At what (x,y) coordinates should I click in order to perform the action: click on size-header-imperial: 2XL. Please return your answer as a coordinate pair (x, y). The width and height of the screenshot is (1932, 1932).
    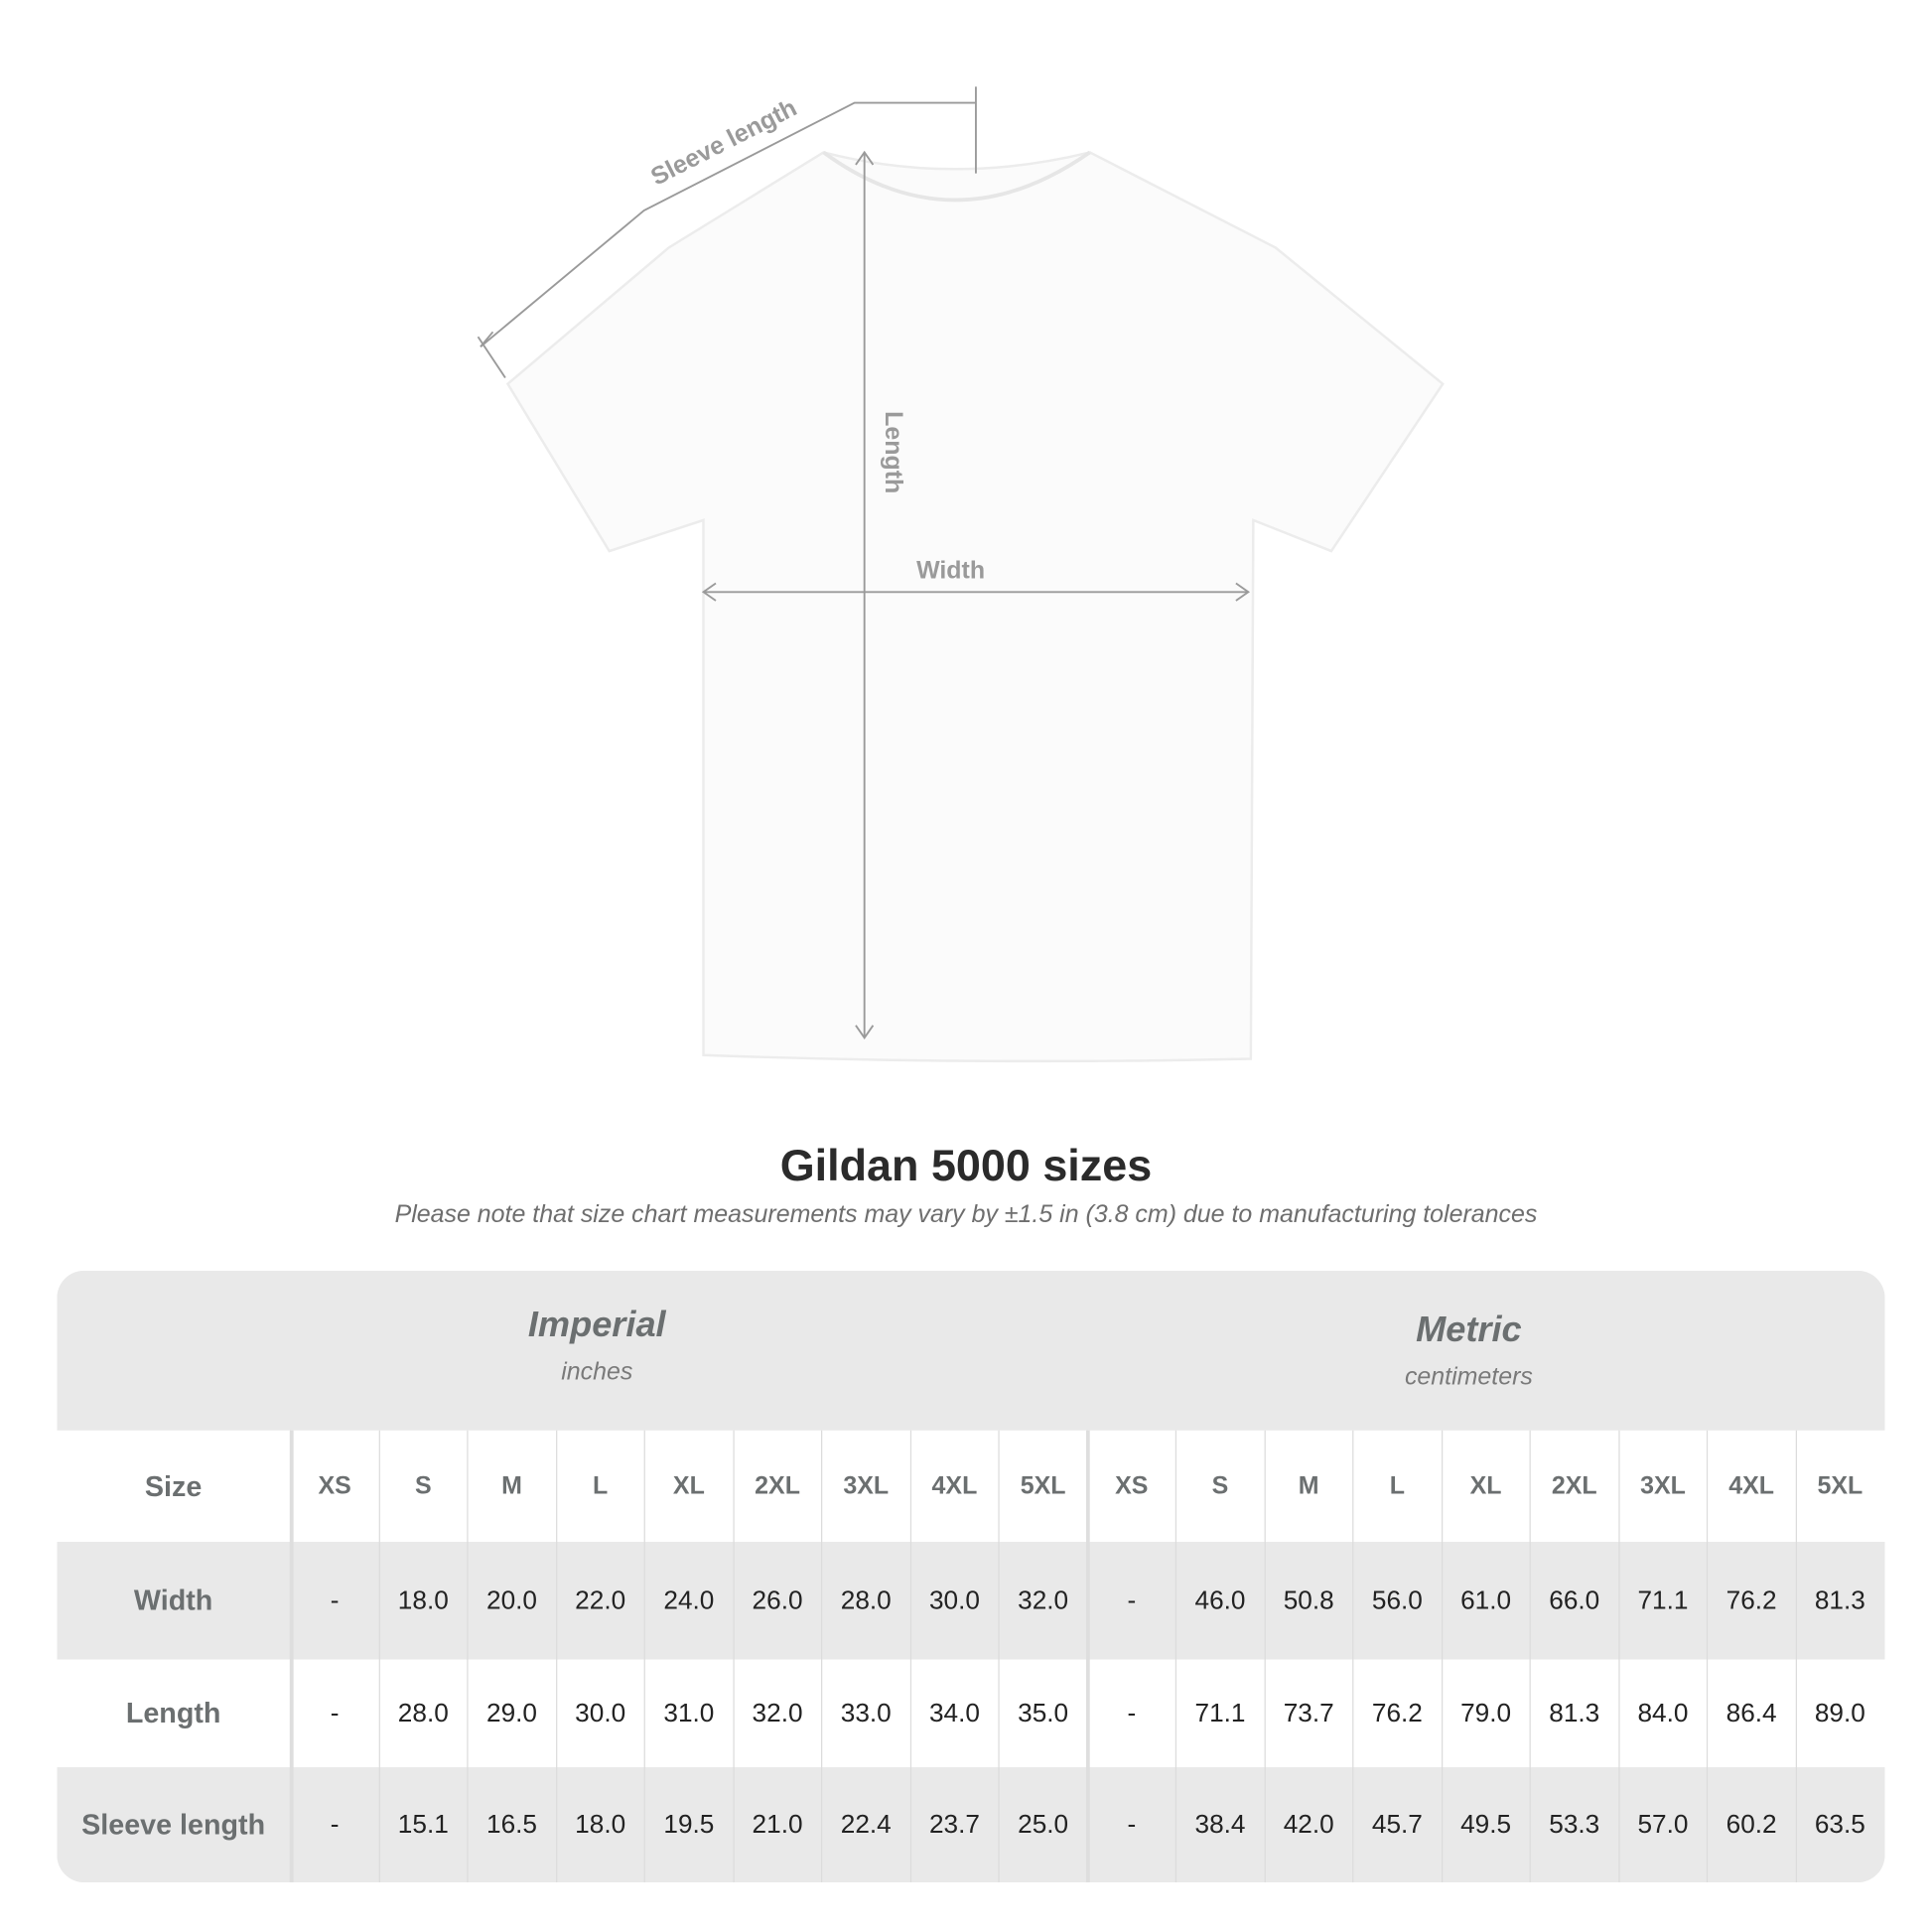
    Looking at the image, I should click on (776, 1486).